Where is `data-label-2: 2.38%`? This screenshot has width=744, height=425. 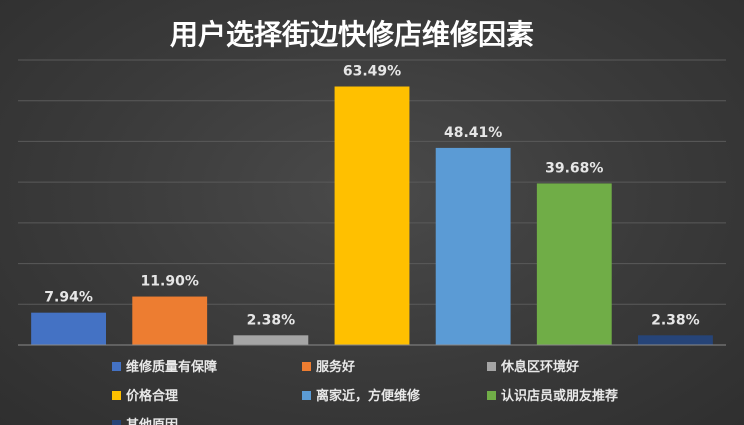
data-label-2: 2.38% is located at coordinates (271, 320).